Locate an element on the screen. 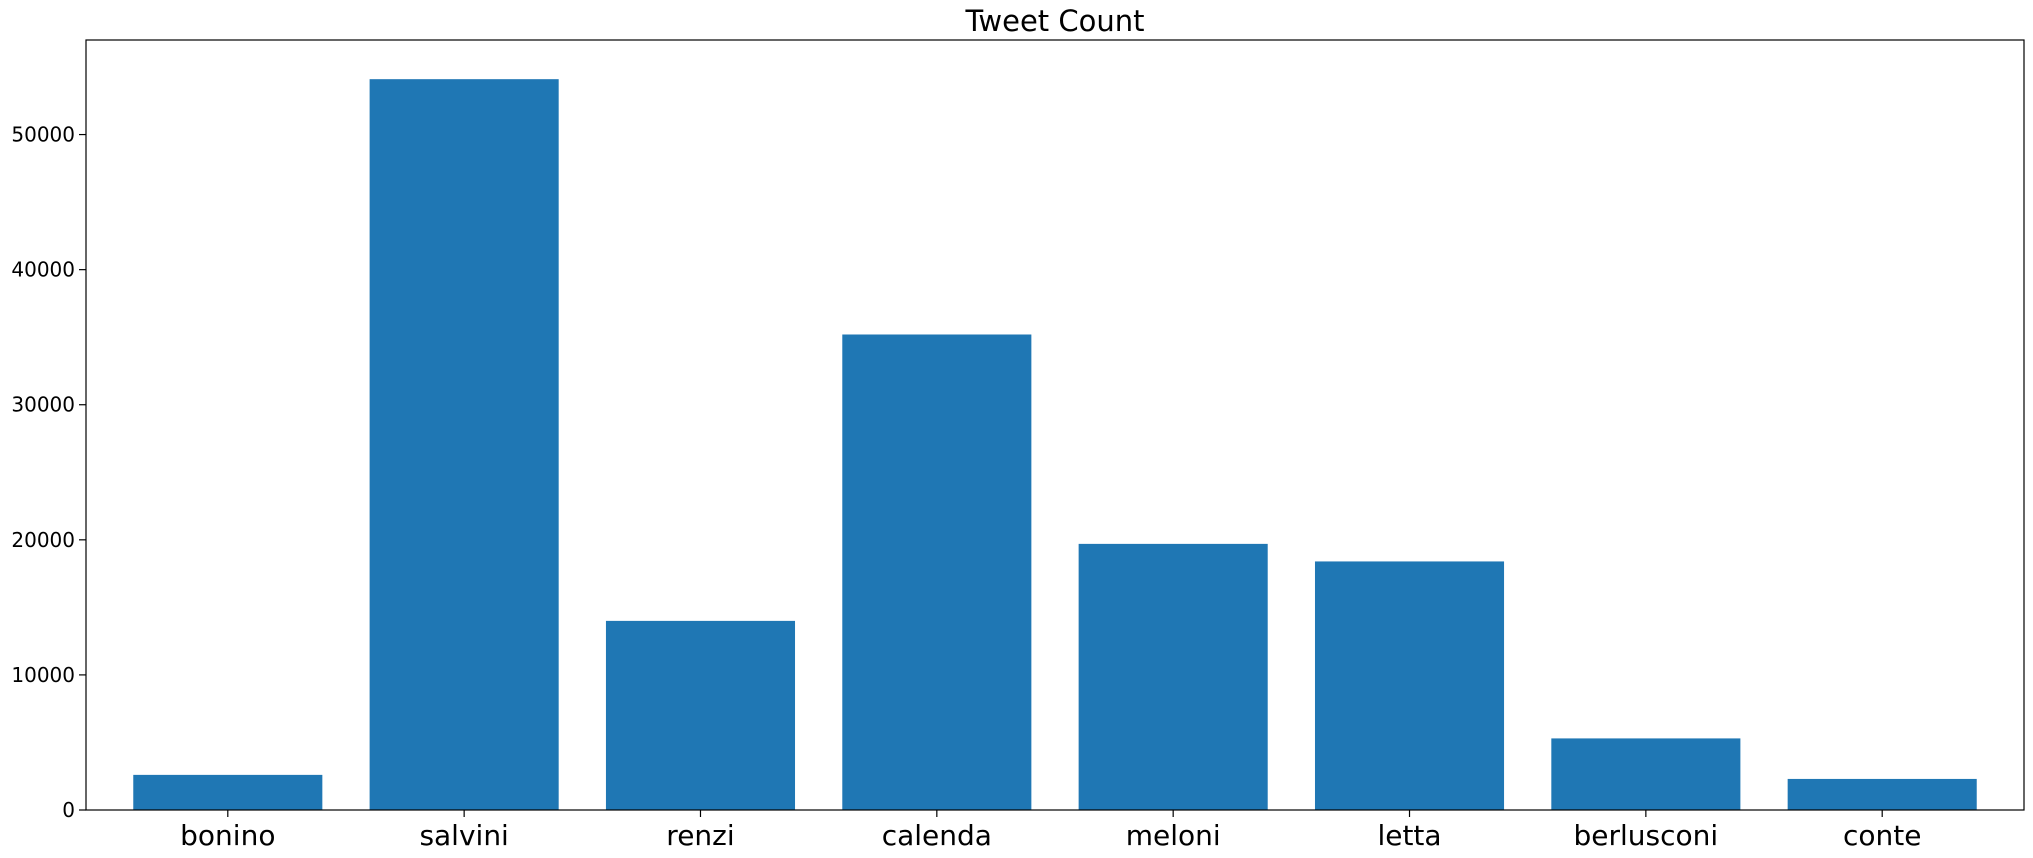  y-tick-label: 40000 is located at coordinates (43, 270).